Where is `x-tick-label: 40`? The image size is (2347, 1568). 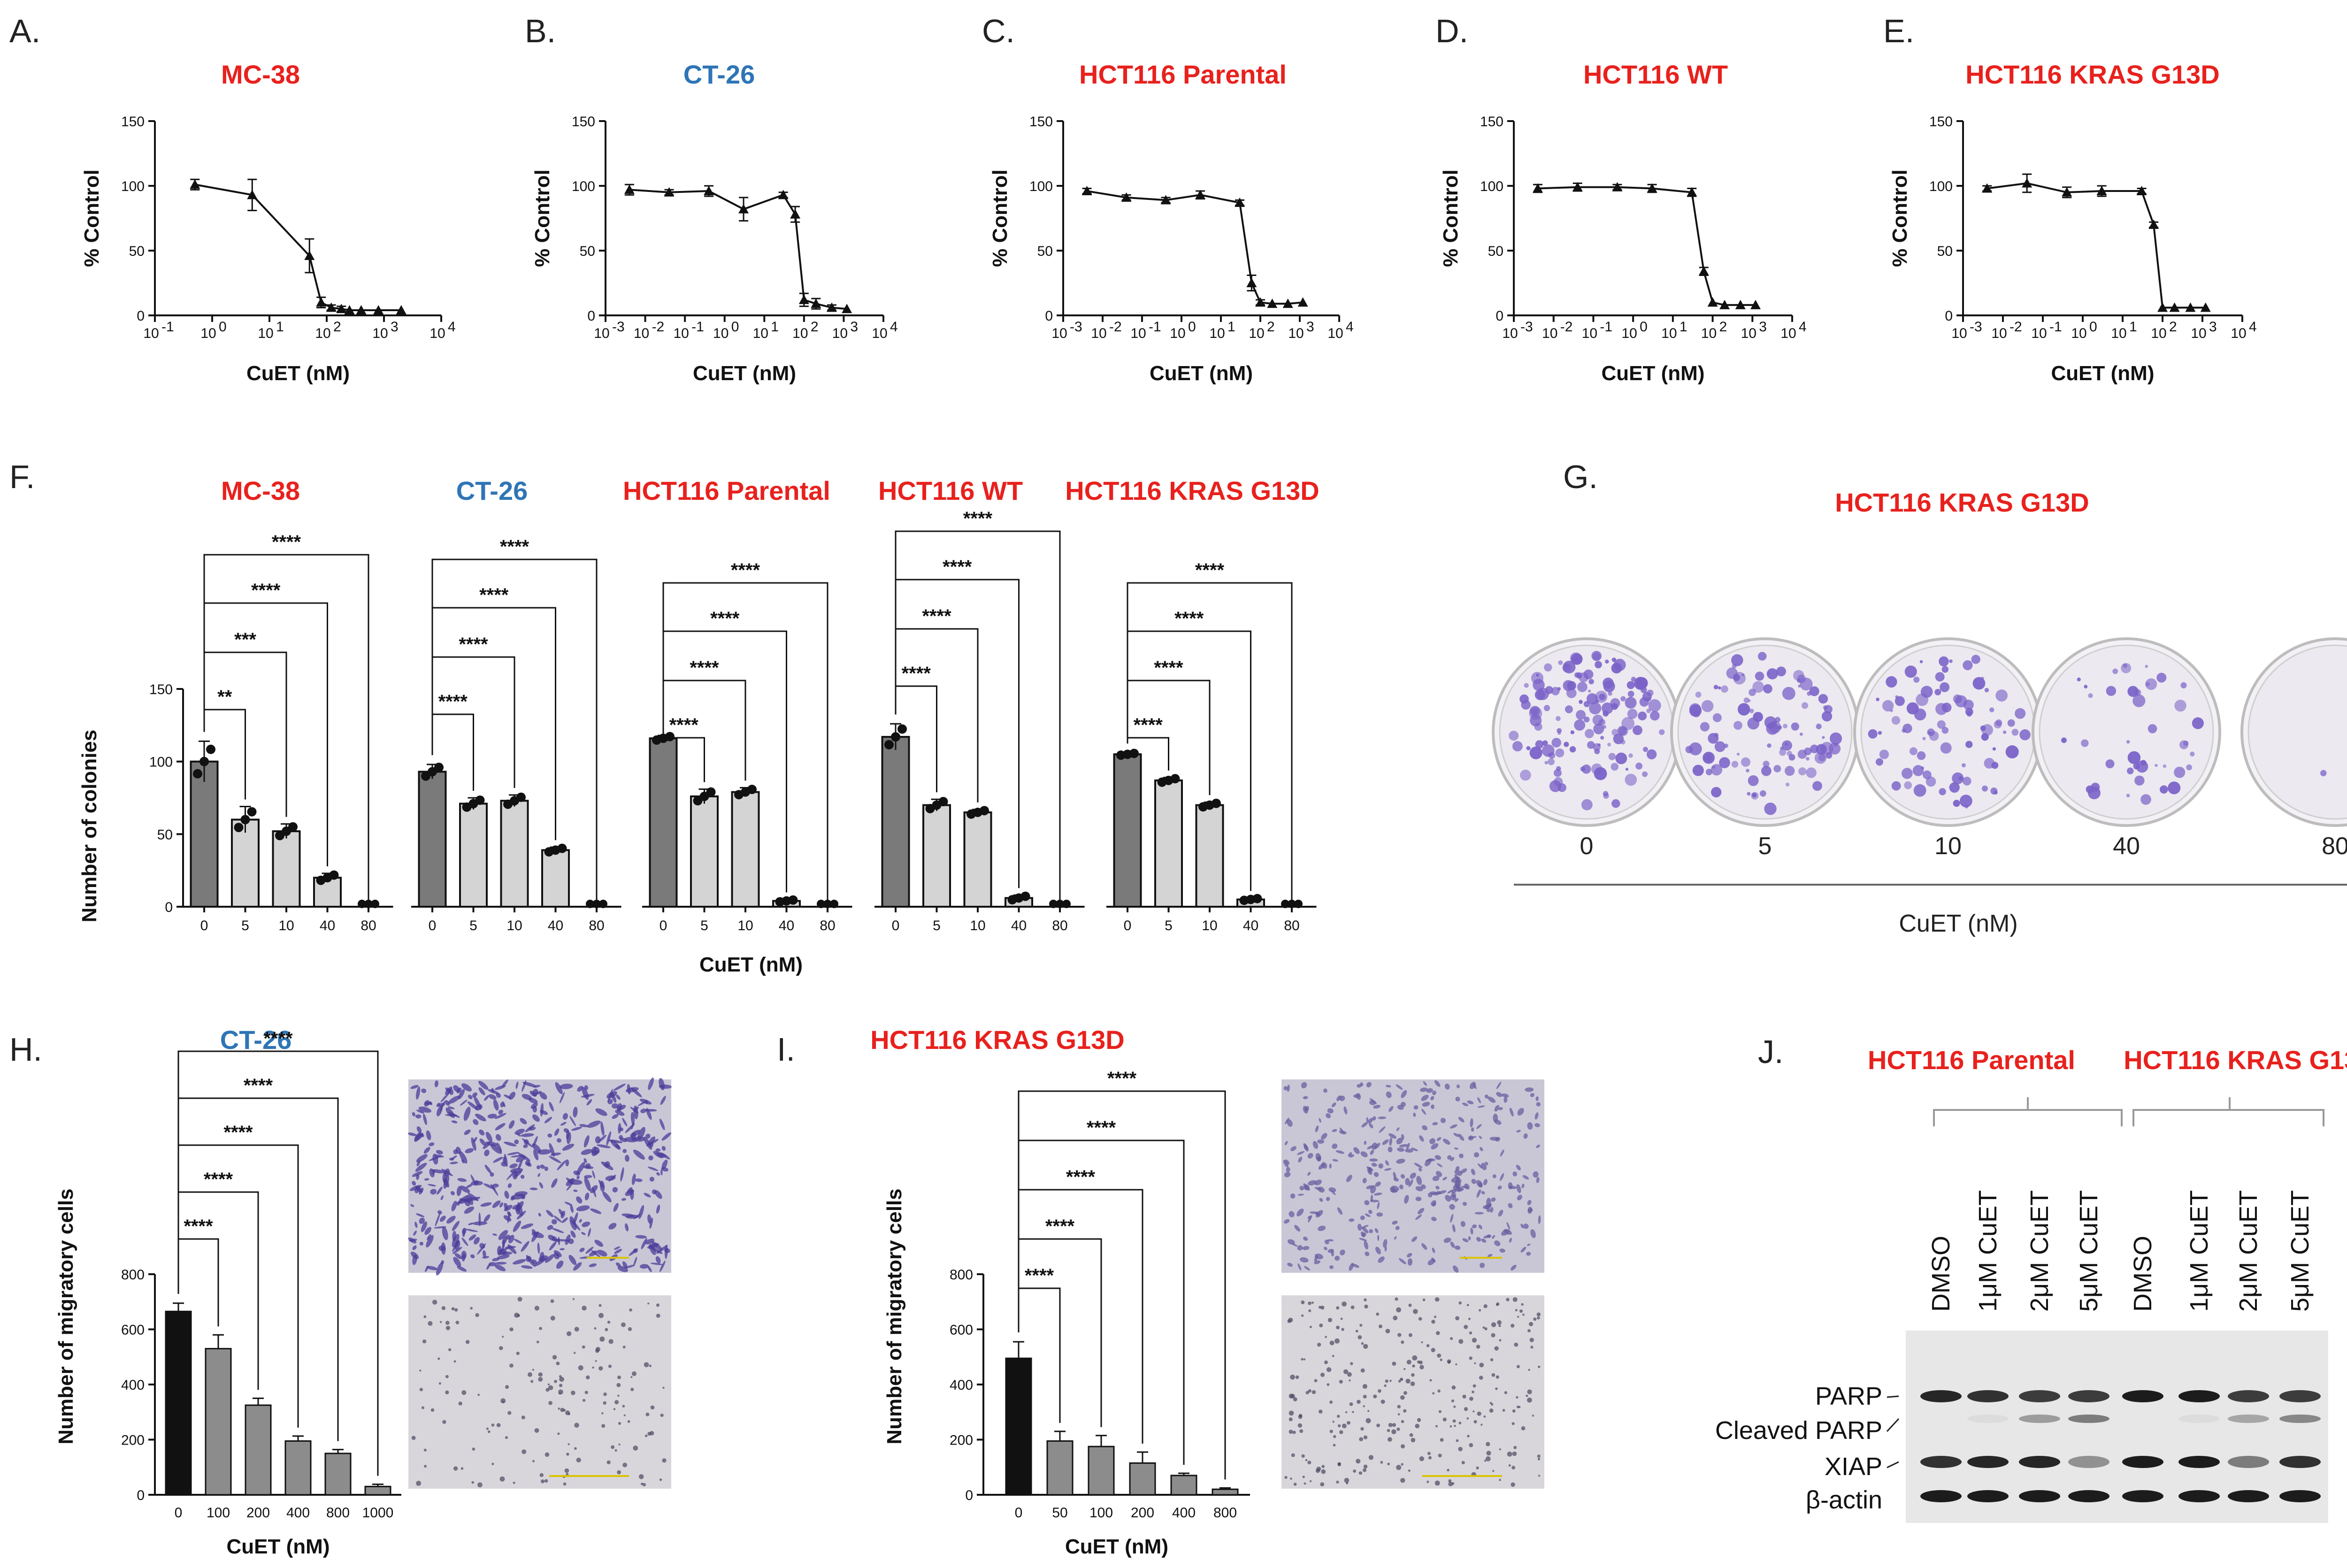
x-tick-label: 40 is located at coordinates (327, 925).